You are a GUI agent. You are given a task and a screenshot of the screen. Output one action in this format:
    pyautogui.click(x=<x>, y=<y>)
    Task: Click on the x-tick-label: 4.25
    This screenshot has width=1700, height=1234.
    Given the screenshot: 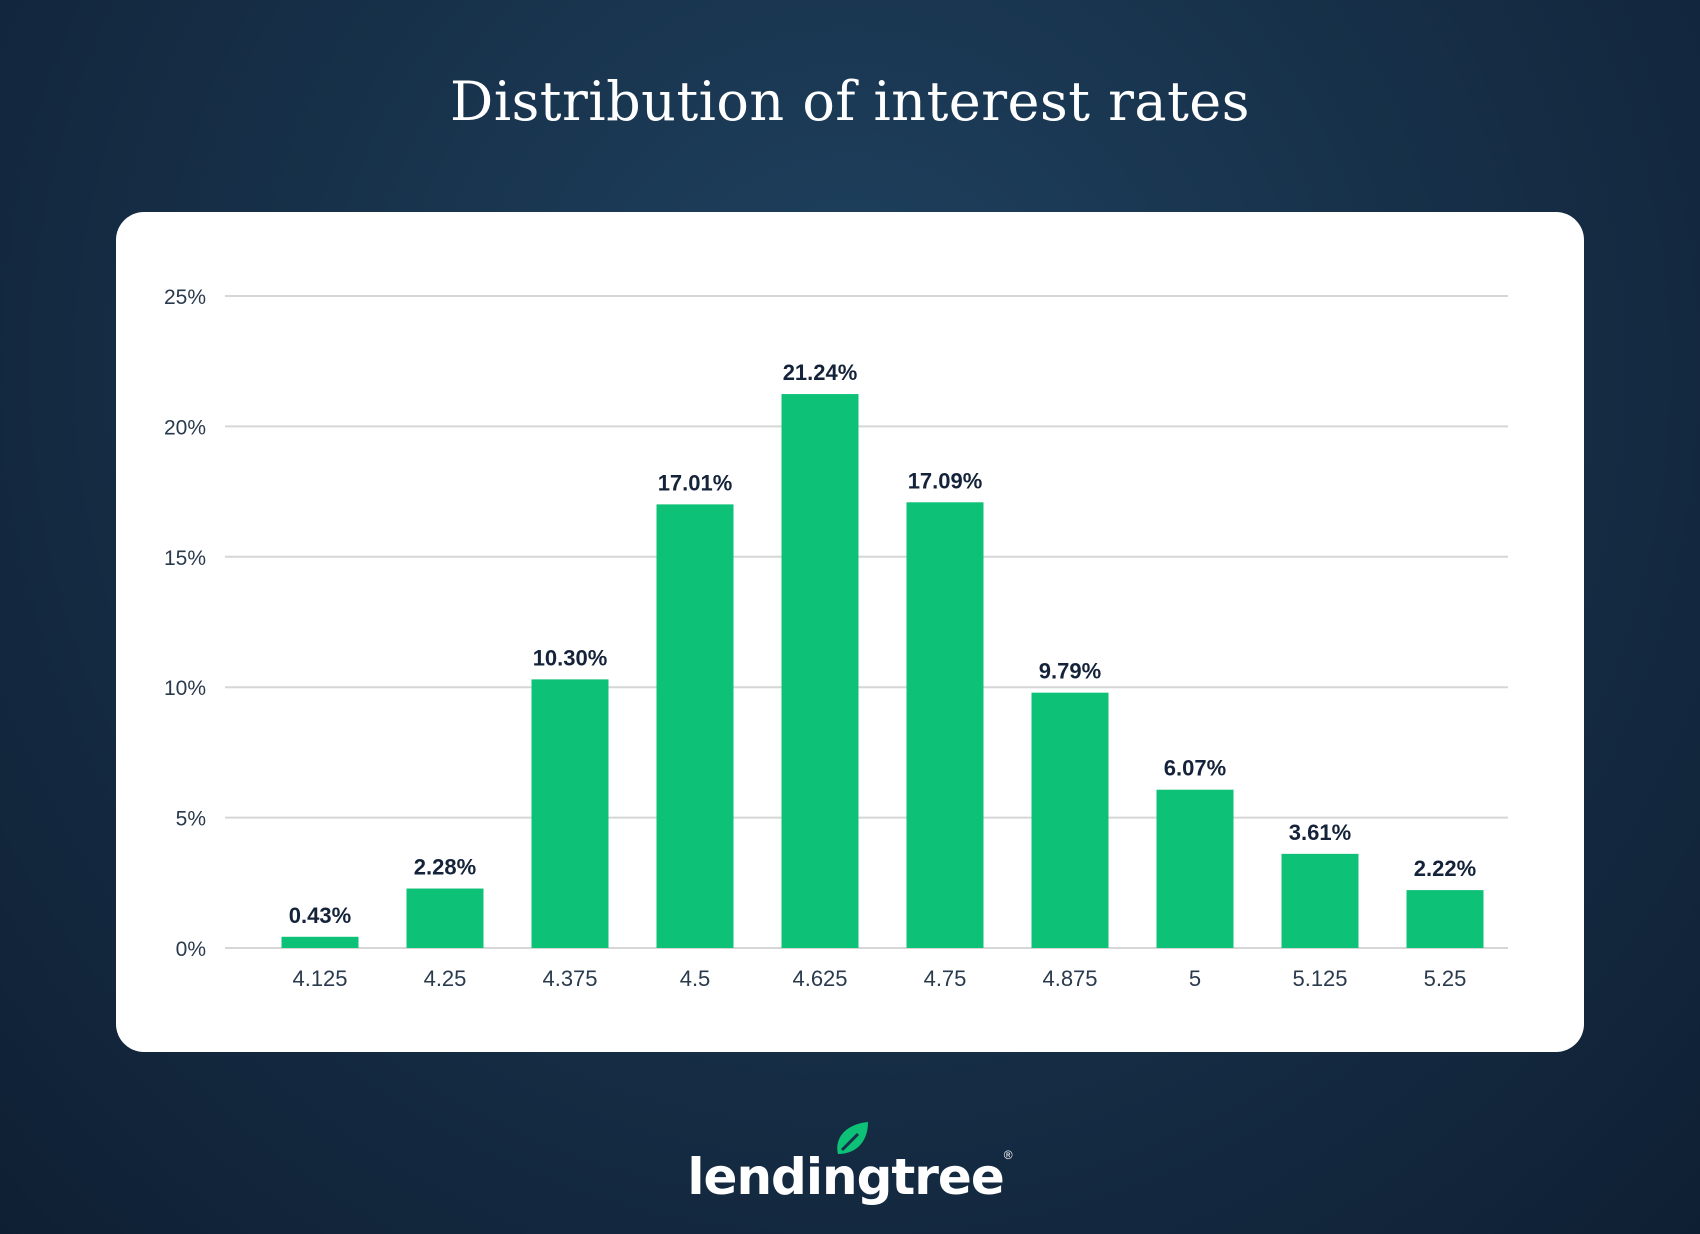 What is the action you would take?
    pyautogui.click(x=445, y=978)
    